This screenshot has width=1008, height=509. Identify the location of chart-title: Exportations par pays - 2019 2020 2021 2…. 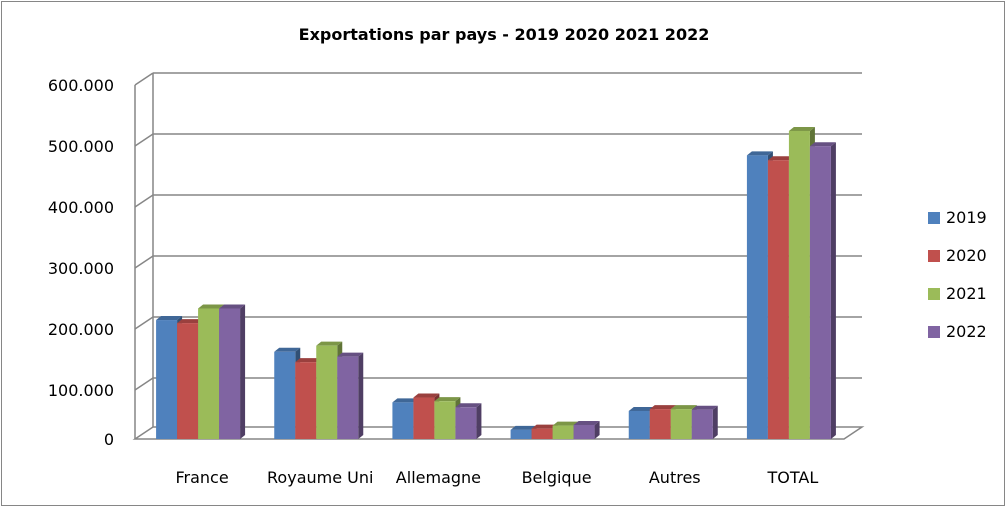
(504, 34).